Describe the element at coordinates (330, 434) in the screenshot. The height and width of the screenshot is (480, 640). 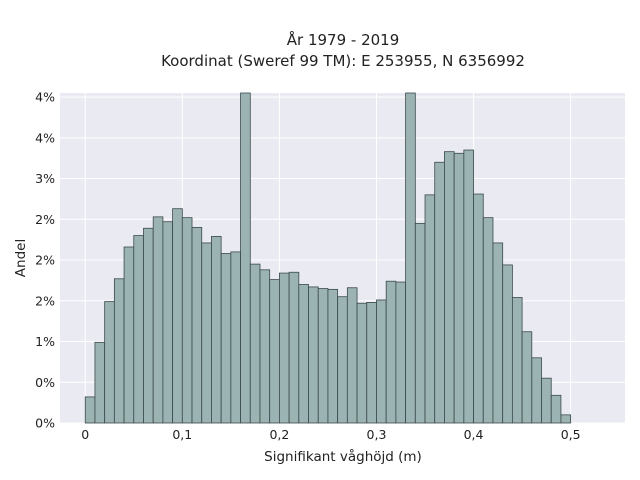
I see `x-axis-ticks: 0 0,1 0,2 0,3 0,4 0,5` at that location.